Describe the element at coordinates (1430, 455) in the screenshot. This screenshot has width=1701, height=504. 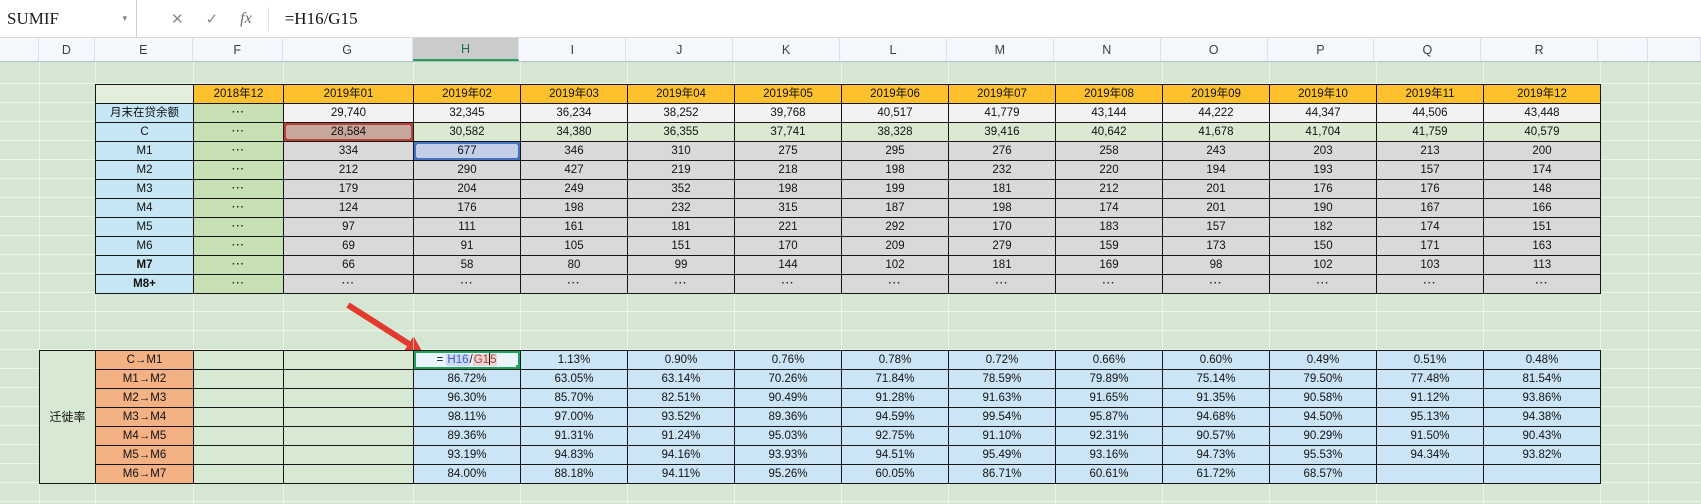
I see `cell: 94.34%` at that location.